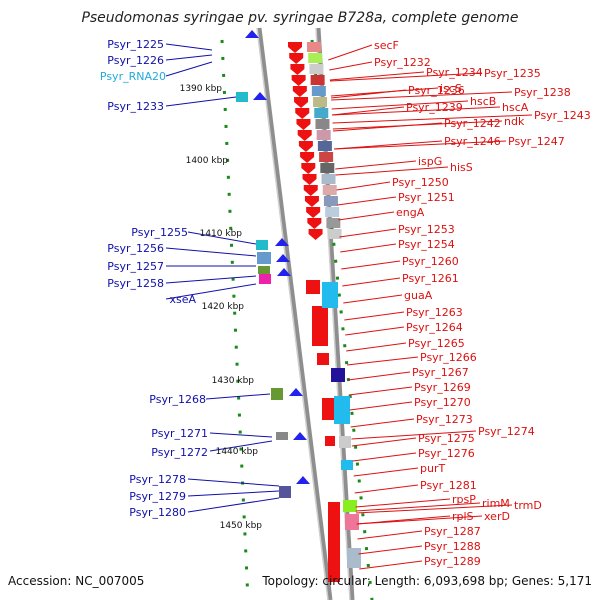 Image resolution: width=600 pixels, height=600 pixels. What do you see at coordinates (418, 295) in the screenshot?
I see `right-gene-label: guaA` at bounding box center [418, 295].